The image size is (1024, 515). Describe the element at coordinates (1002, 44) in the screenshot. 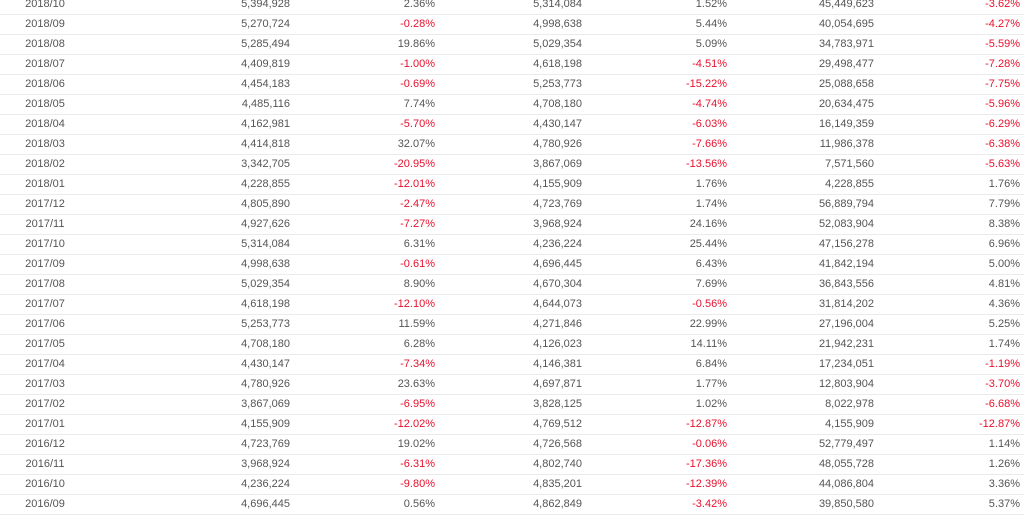

I see `percent-cell: -5.59%` at that location.